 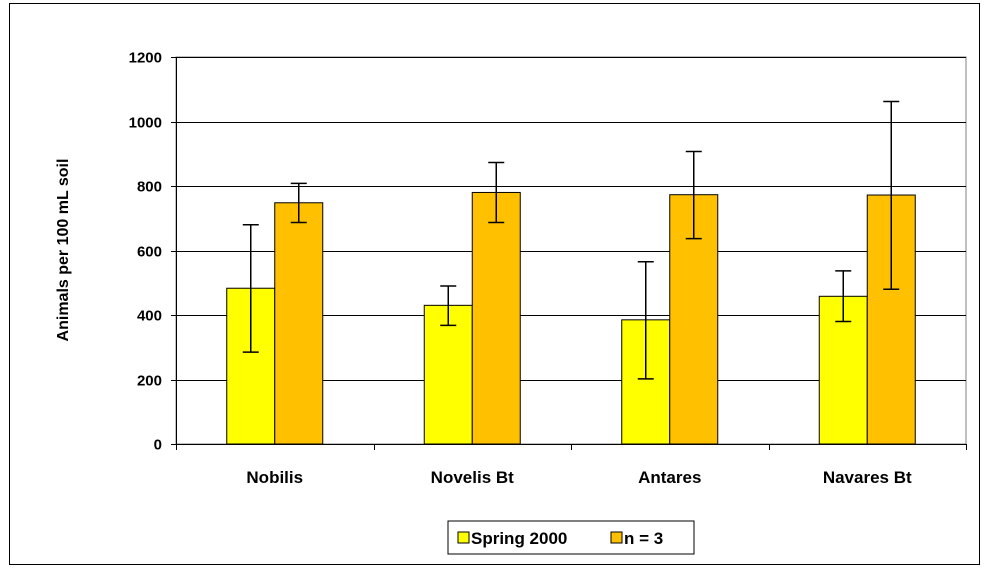 I want to click on x-category-label: Navares Bt, so click(x=867, y=477).